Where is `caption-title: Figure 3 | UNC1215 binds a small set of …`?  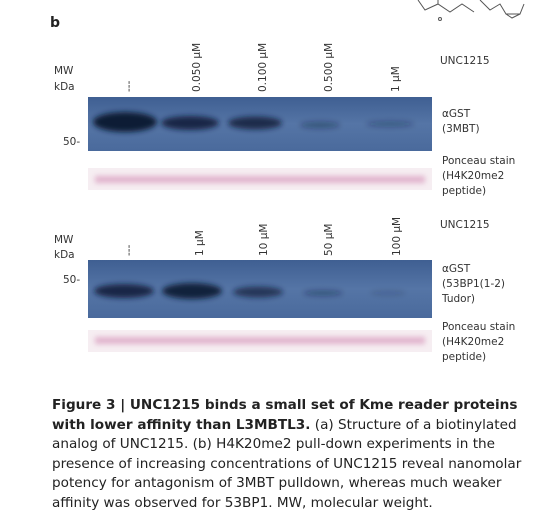 caption-title: Figure 3 | UNC1215 binds a small set of … is located at coordinates (285, 415).